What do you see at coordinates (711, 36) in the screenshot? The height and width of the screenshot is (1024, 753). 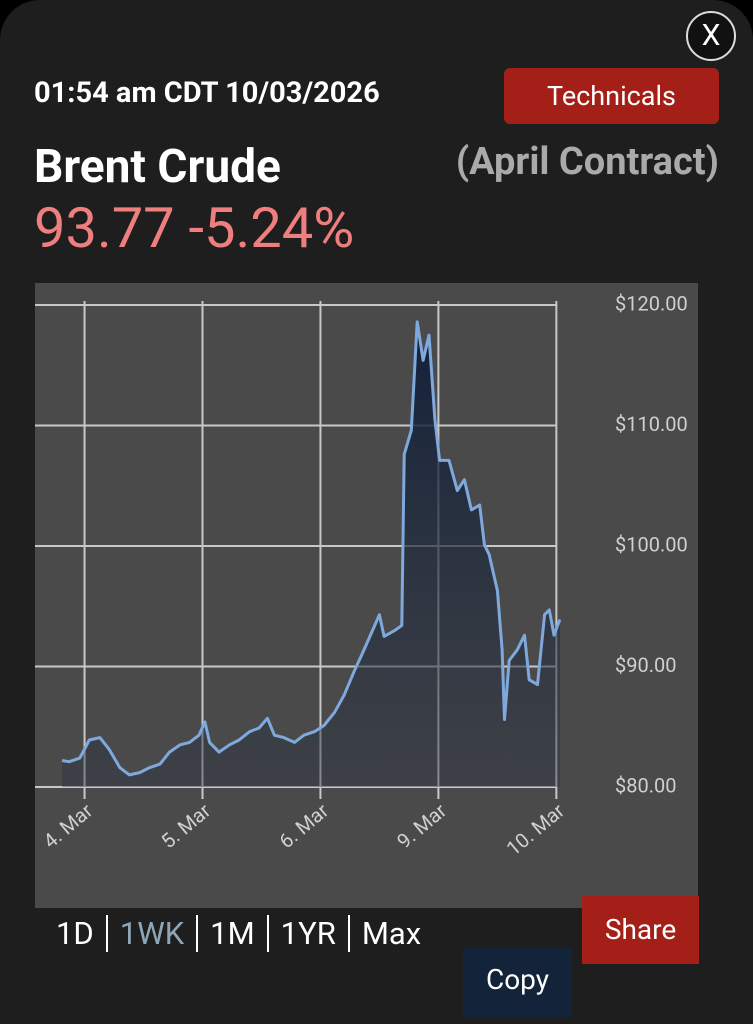 I see `close-button: X` at bounding box center [711, 36].